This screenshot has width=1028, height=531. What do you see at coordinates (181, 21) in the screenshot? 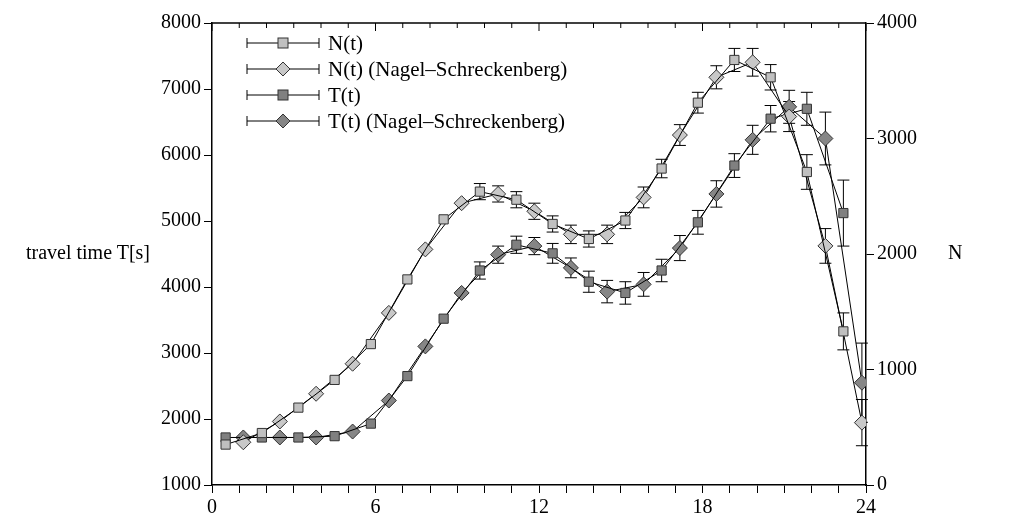
I see `y-tick-label: 8000` at bounding box center [181, 21].